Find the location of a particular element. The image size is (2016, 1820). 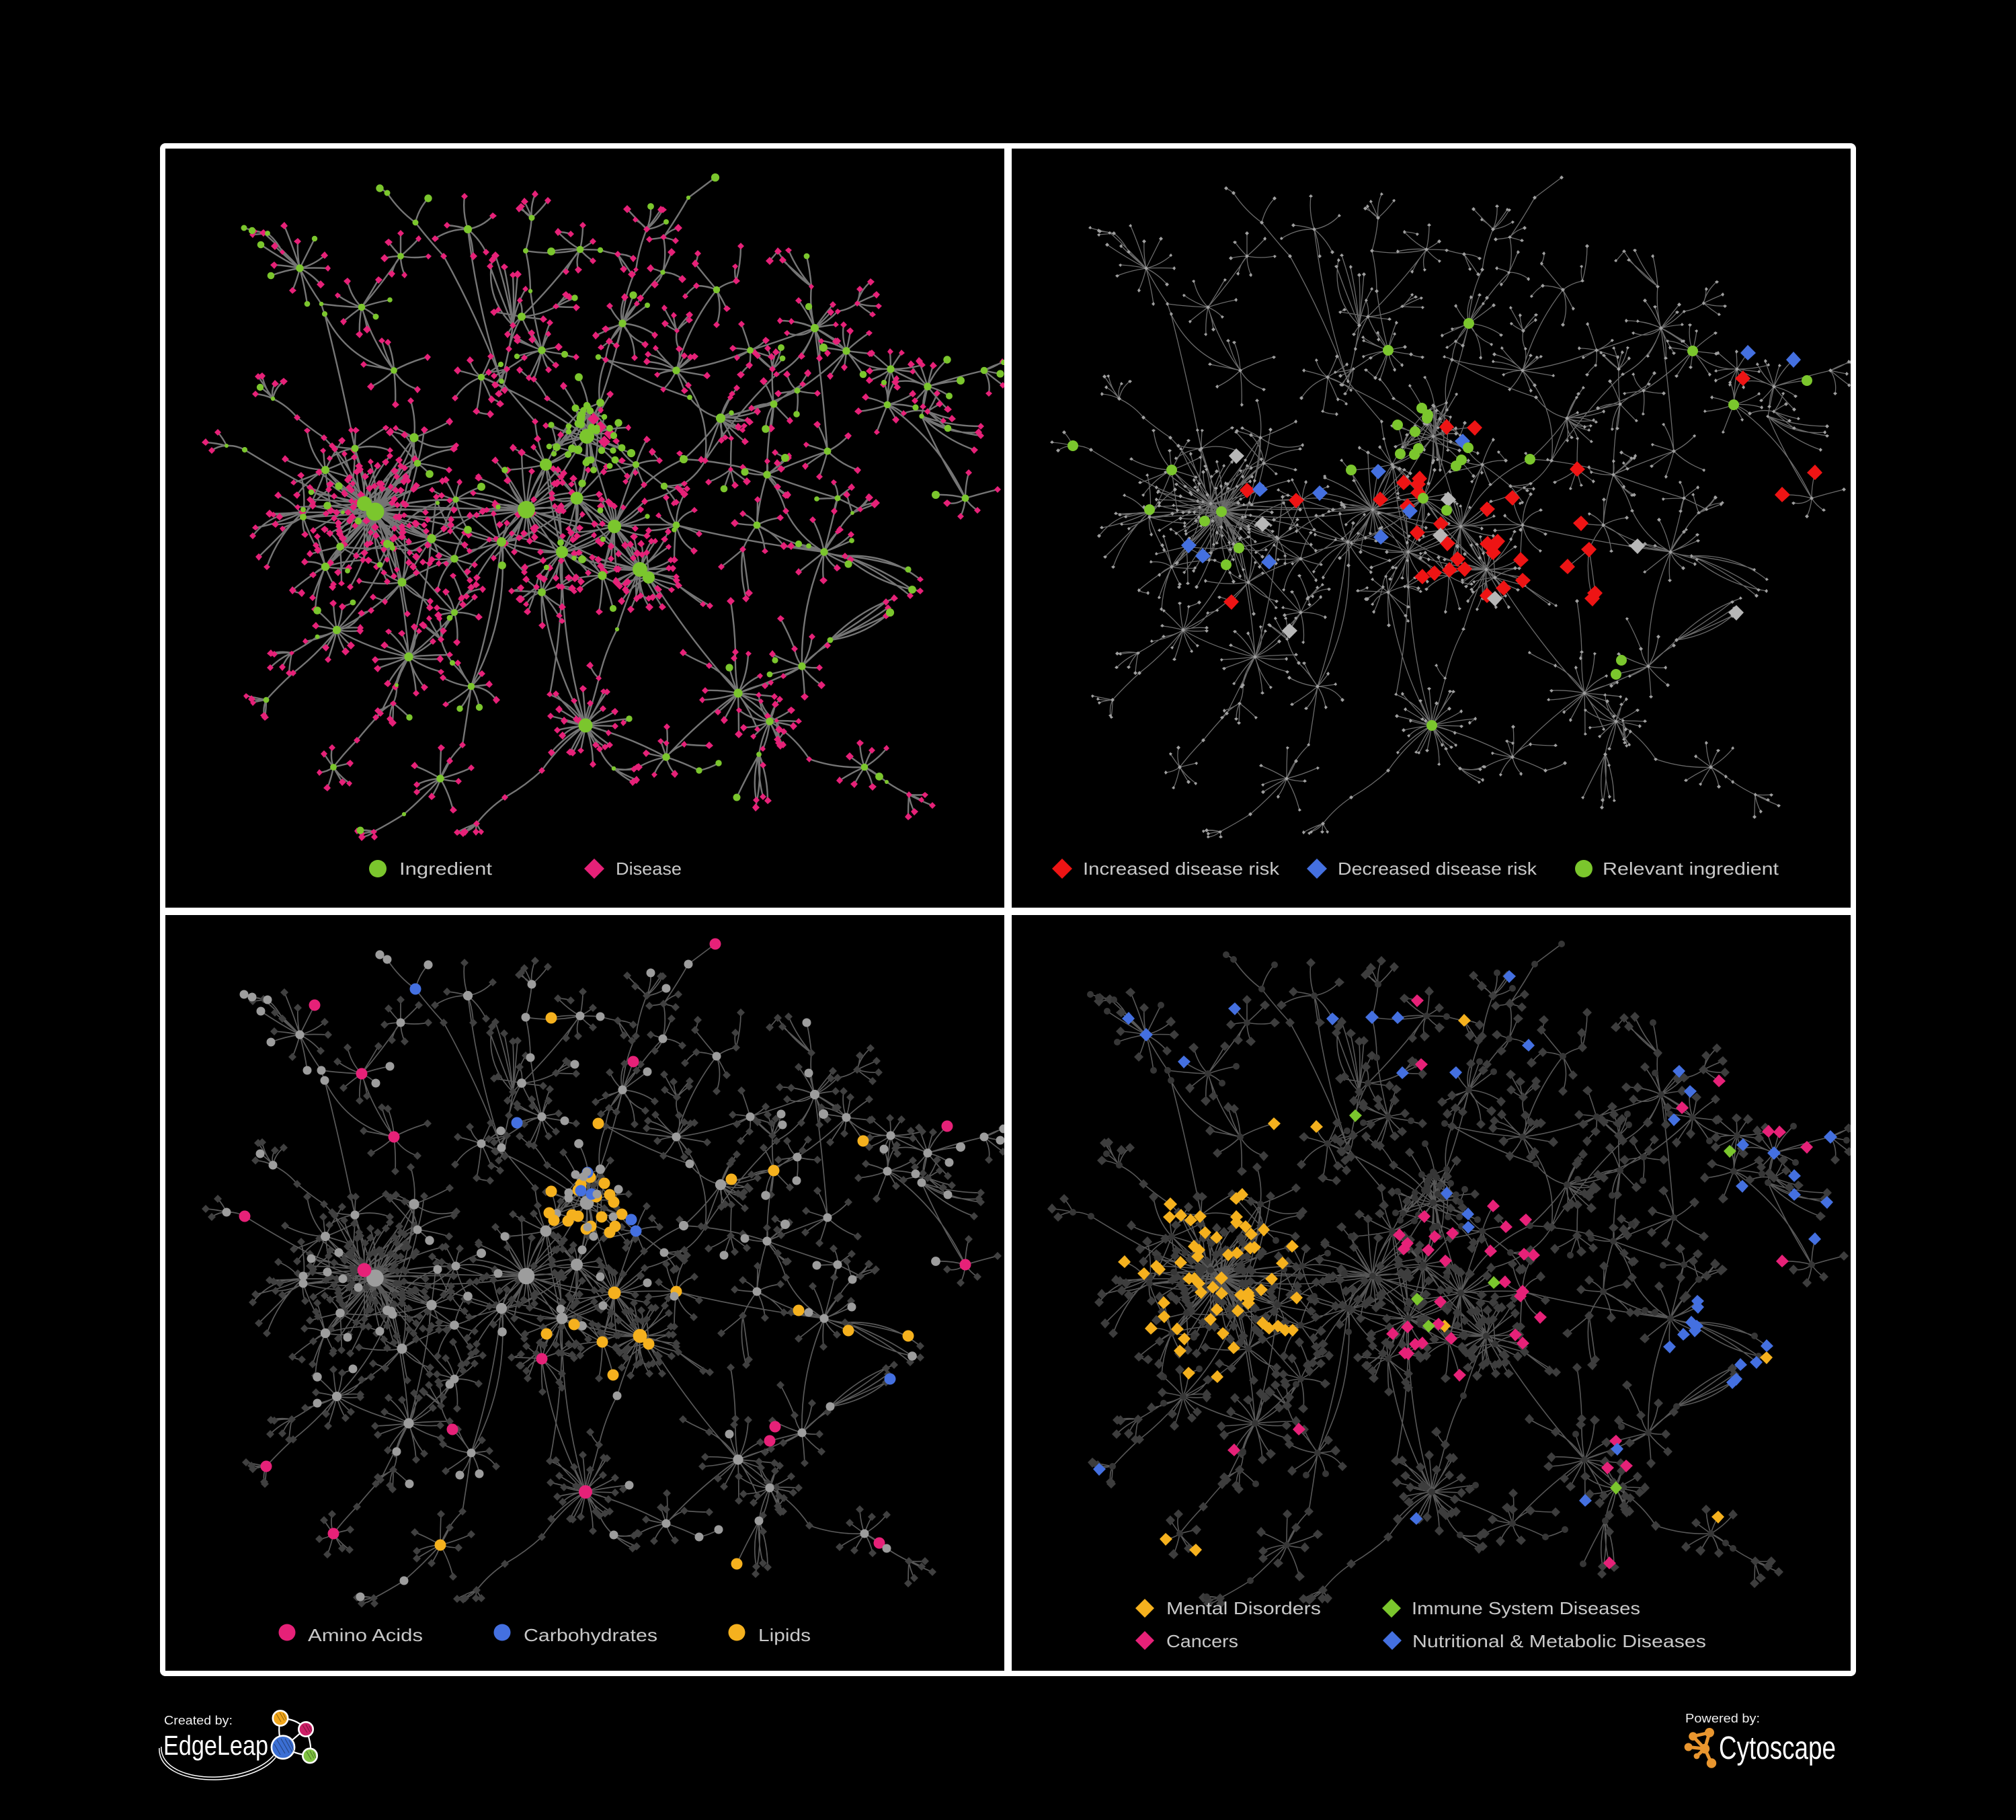

svg-text: Amino Acids is located at coordinates (365, 1635).